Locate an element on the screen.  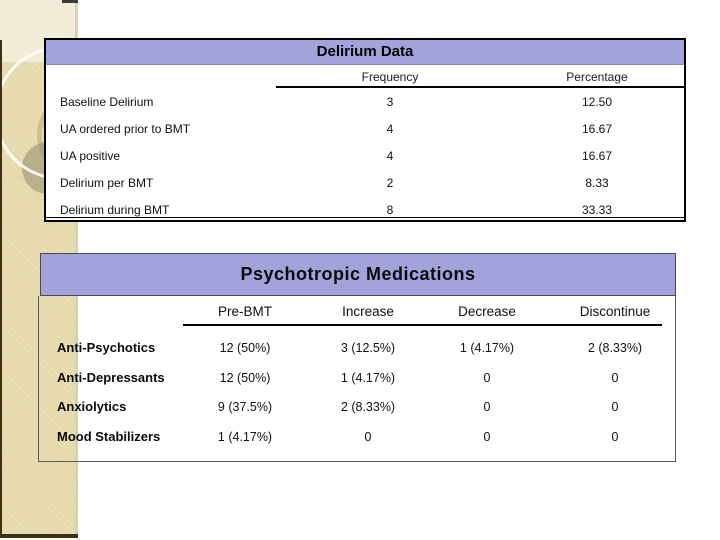
medications-title-band: Psychotropic Medications is located at coordinates (358, 274).